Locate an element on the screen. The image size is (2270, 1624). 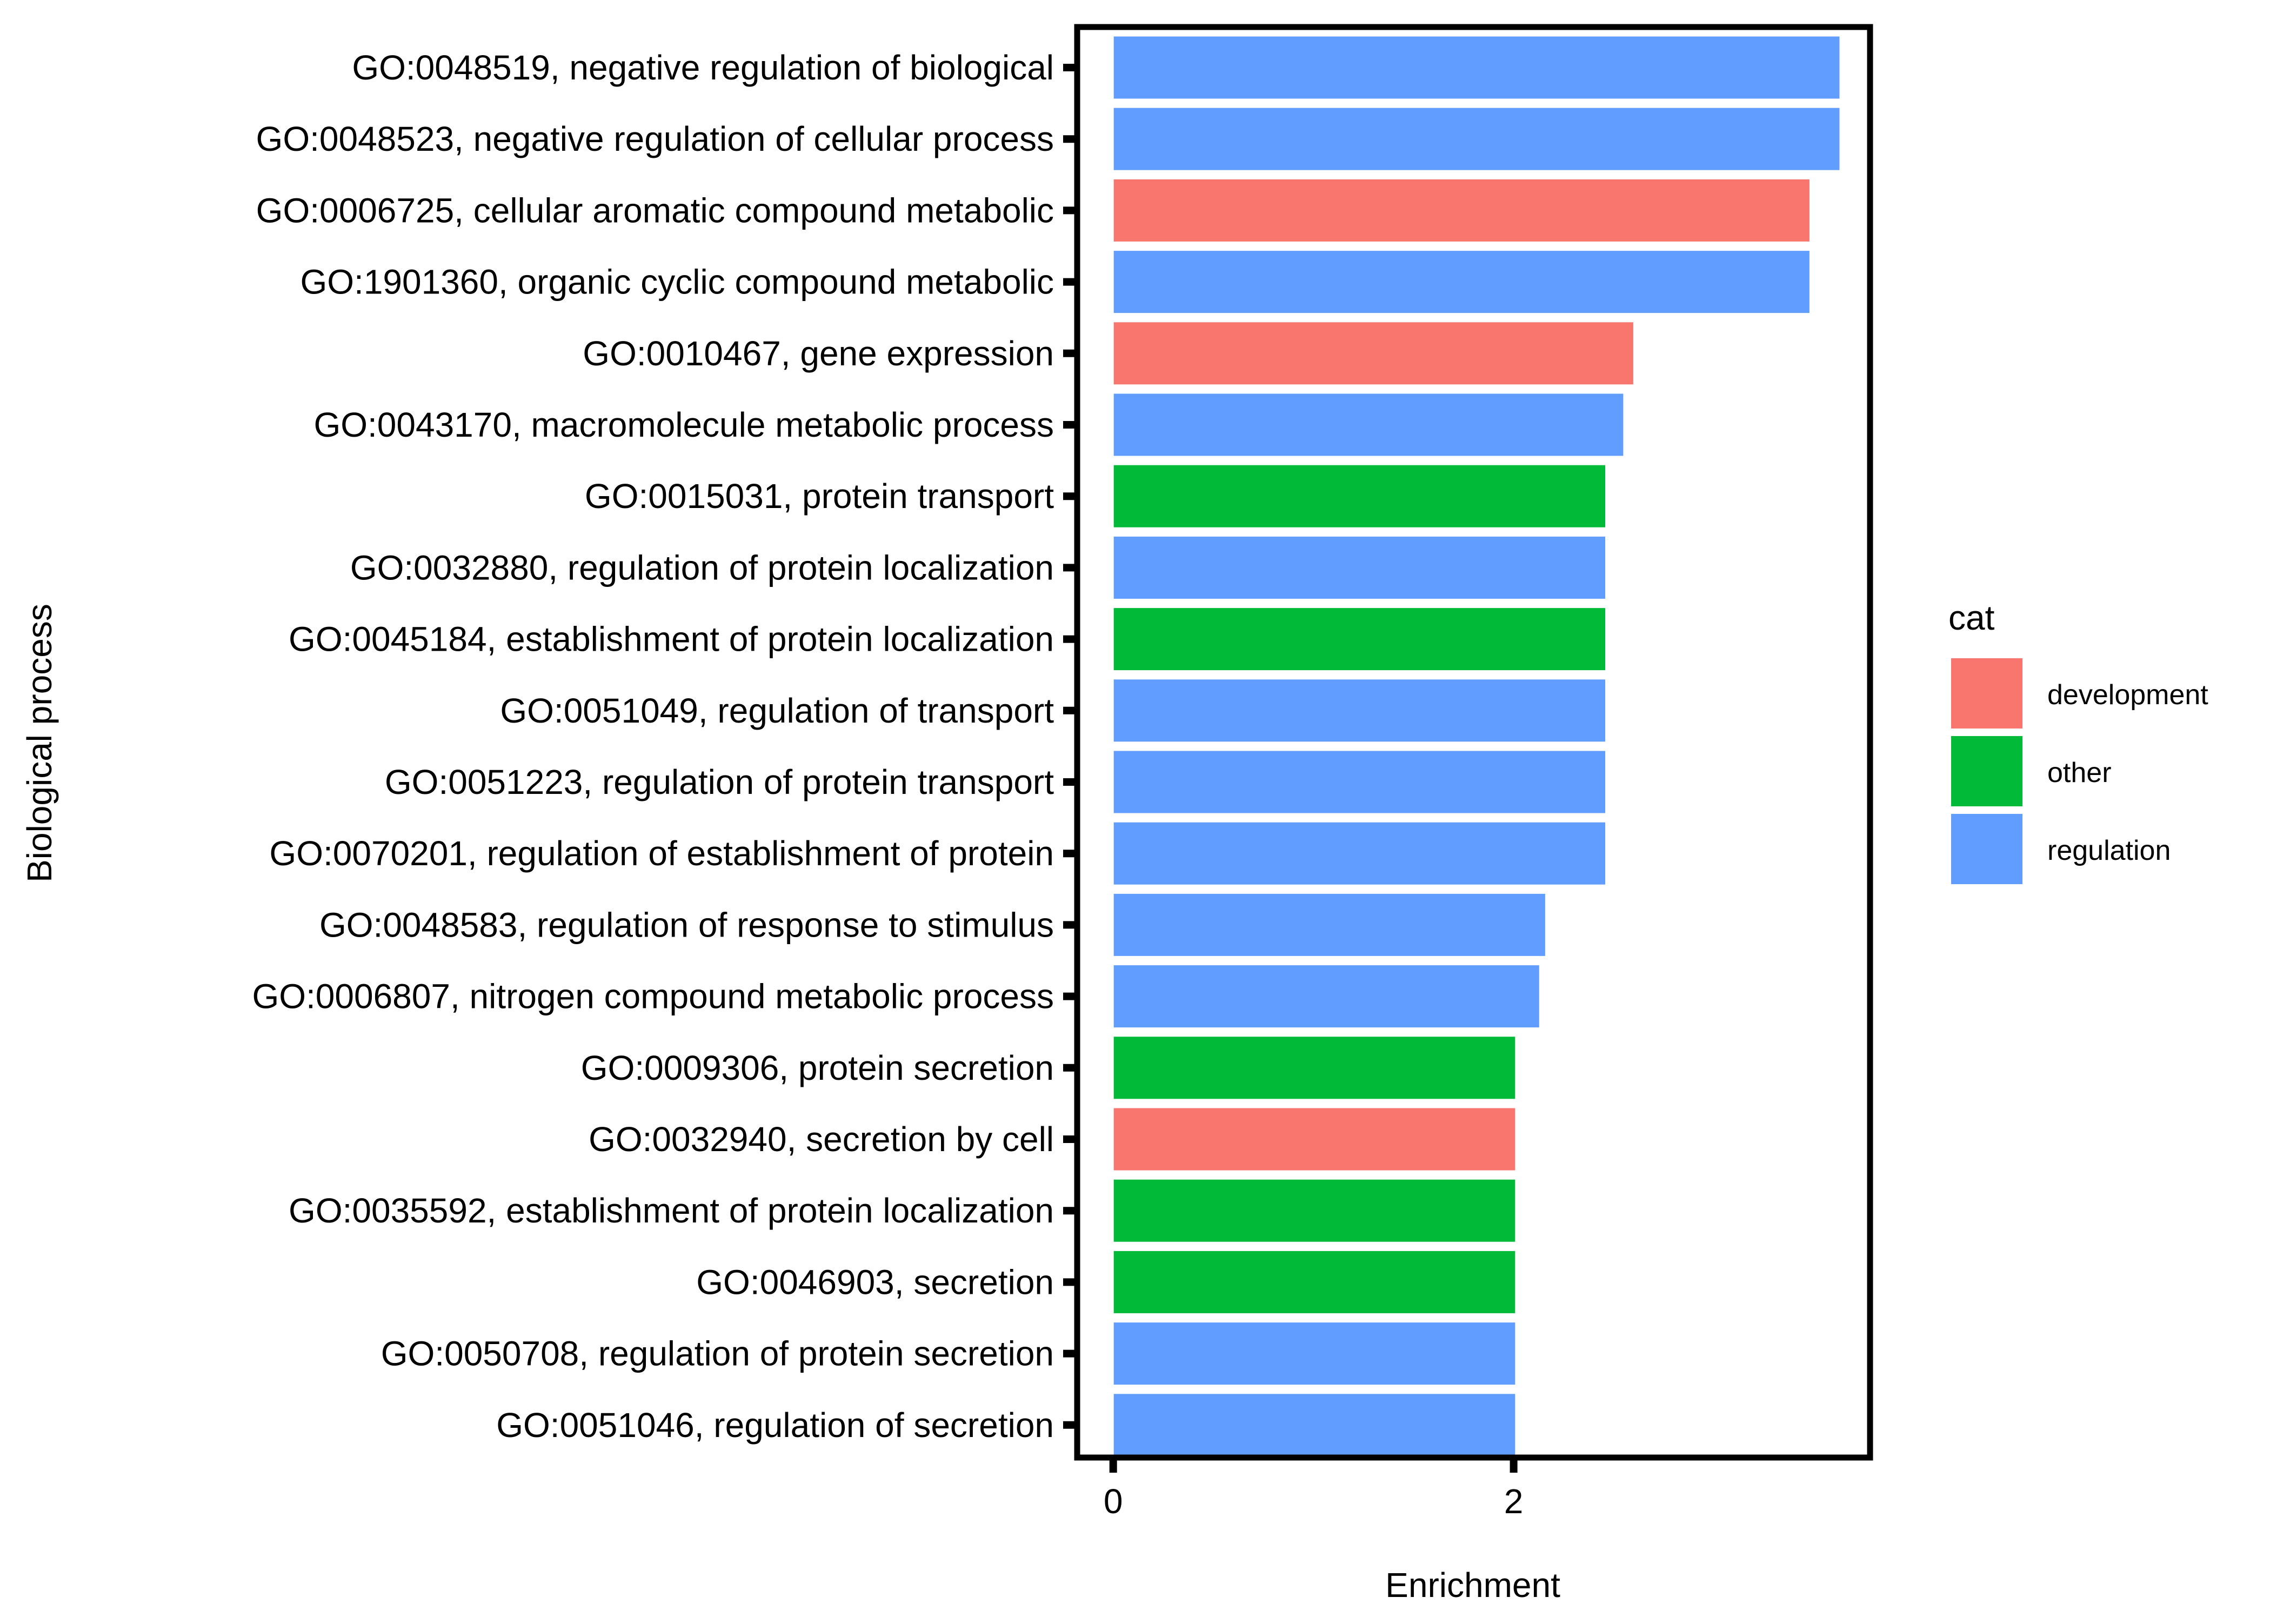
legend: cat development other regulation is located at coordinates (2078, 741).